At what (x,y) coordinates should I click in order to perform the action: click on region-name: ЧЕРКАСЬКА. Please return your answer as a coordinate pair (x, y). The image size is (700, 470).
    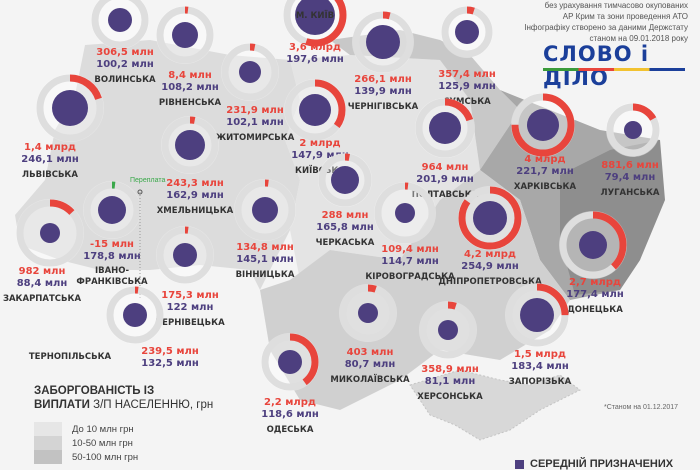
    Looking at the image, I should click on (345, 243).